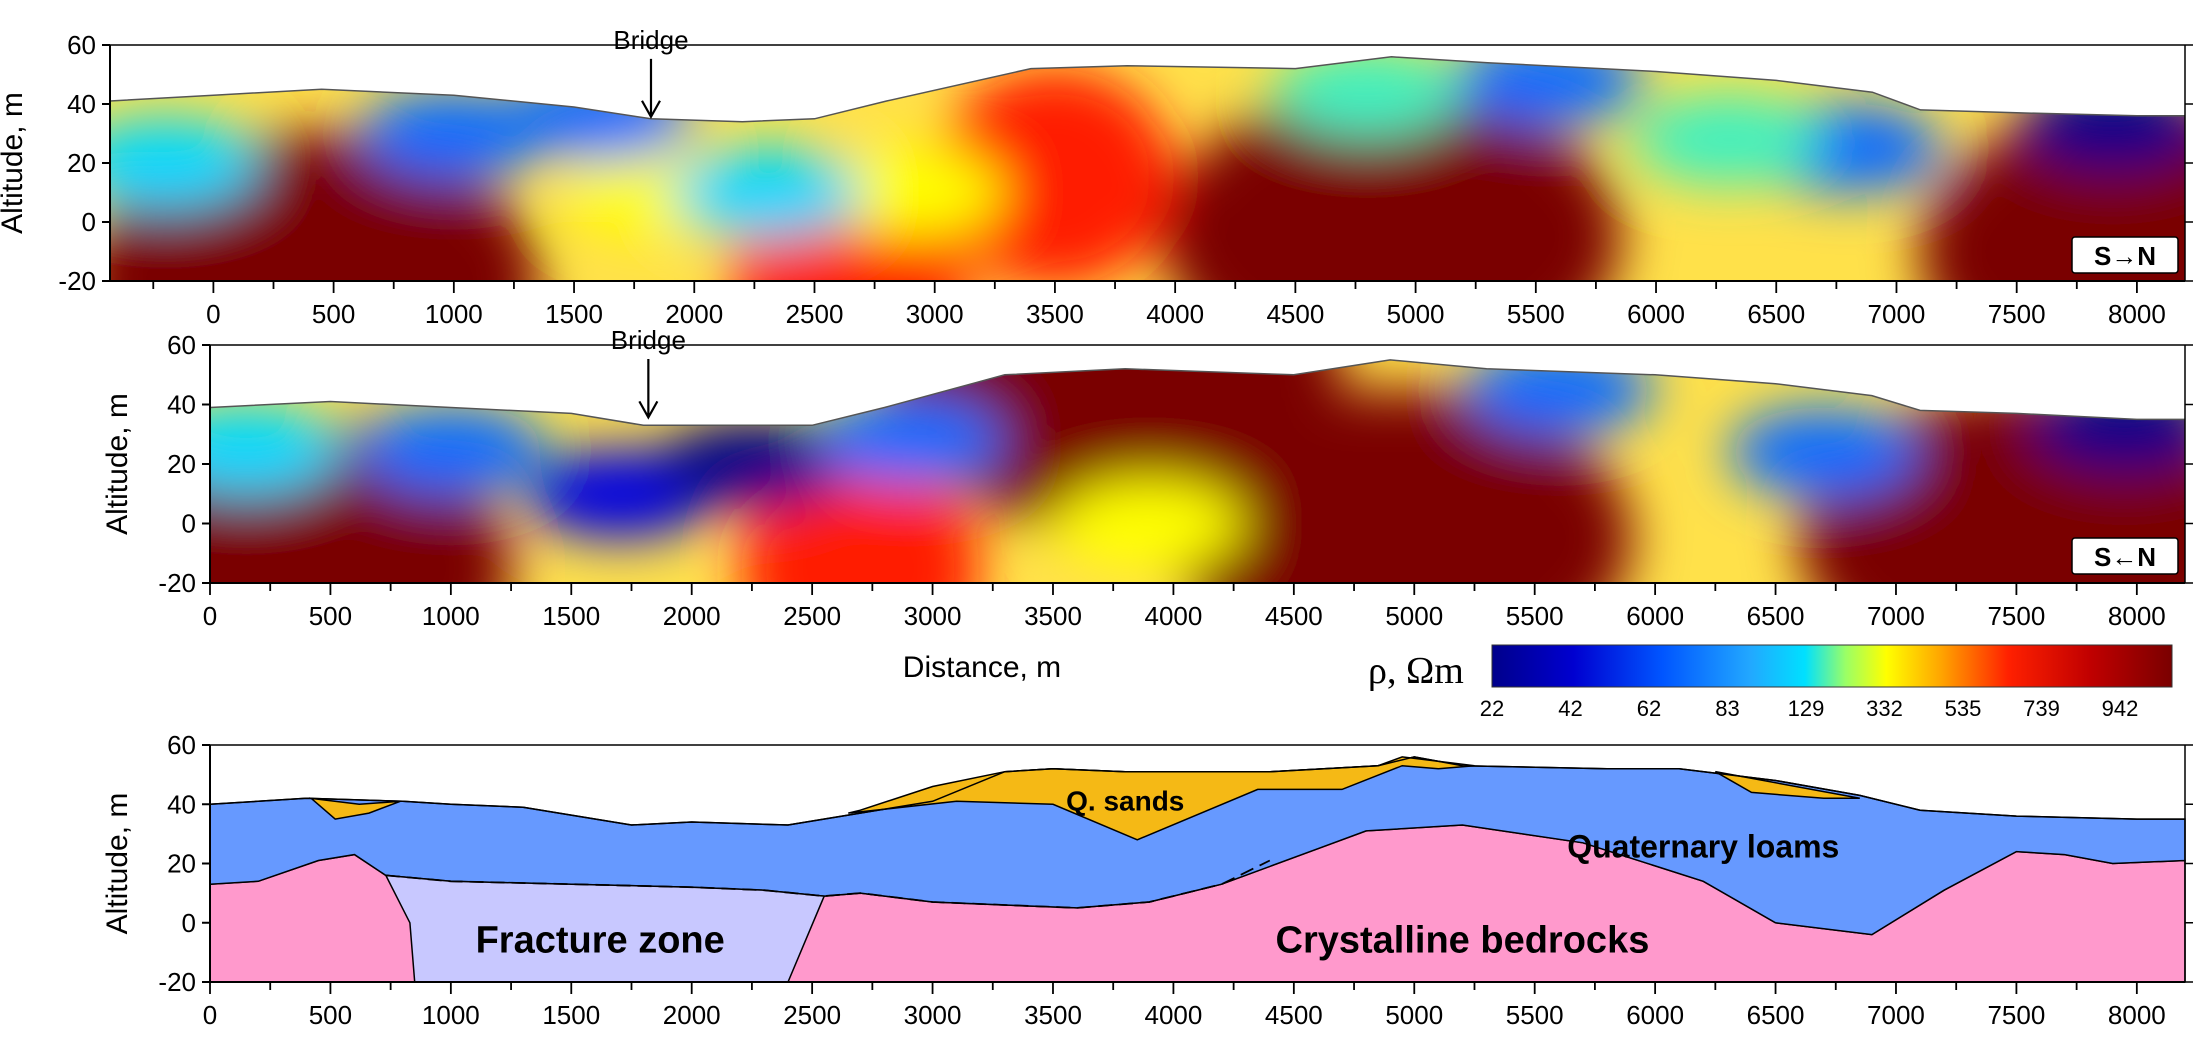  What do you see at coordinates (651, 88) in the screenshot?
I see `top-bridge-arrow` at bounding box center [651, 88].